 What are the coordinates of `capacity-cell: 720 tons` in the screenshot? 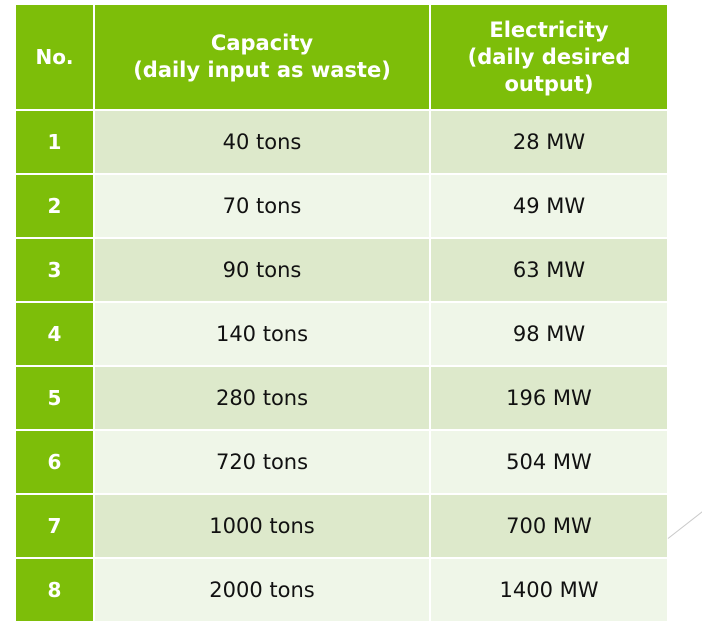 It's located at (262, 462).